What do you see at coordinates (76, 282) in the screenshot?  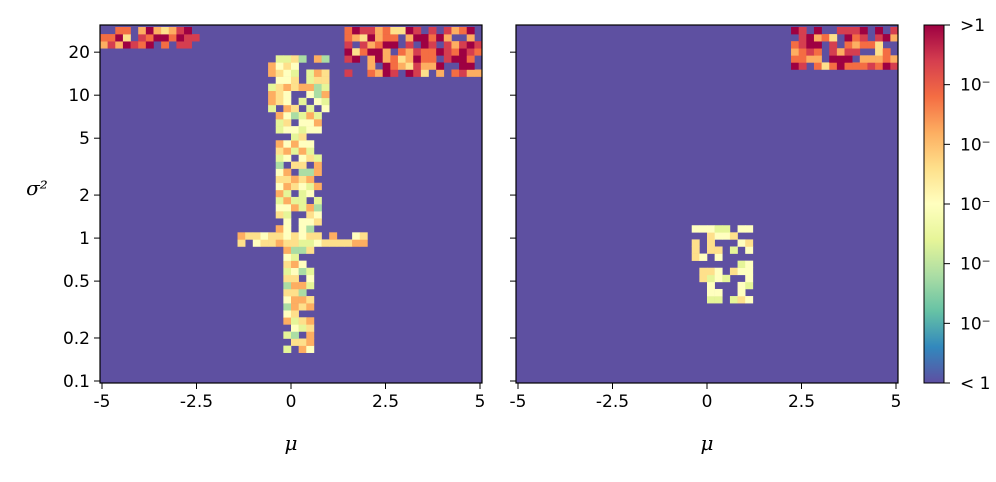 I see `y-tick-label: 0.5` at bounding box center [76, 282].